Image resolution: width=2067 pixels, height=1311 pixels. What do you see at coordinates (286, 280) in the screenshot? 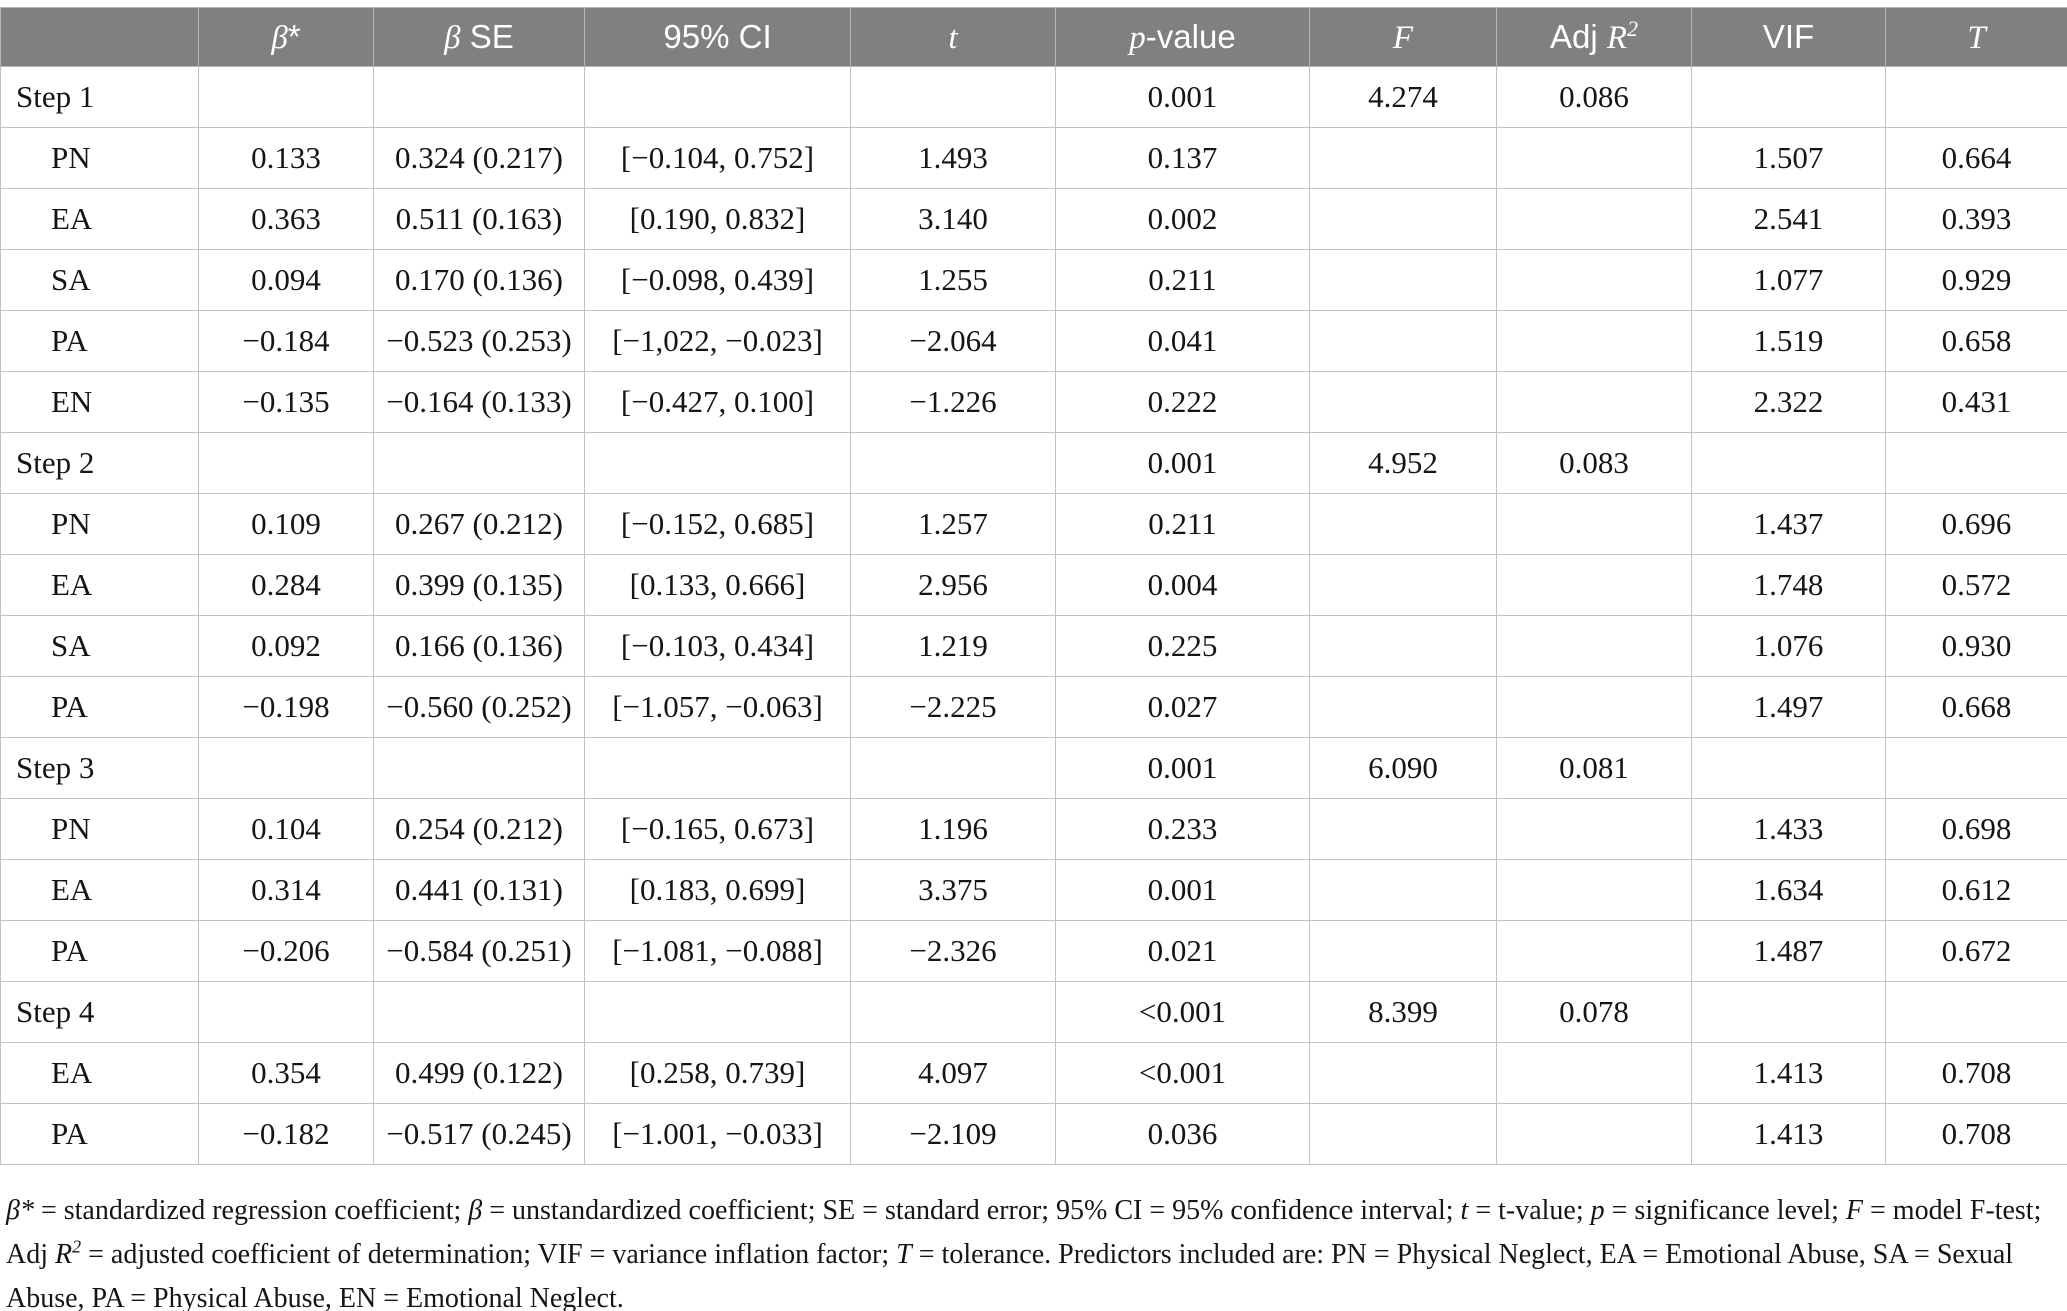
I see `cell-beta-std: 0.094` at bounding box center [286, 280].